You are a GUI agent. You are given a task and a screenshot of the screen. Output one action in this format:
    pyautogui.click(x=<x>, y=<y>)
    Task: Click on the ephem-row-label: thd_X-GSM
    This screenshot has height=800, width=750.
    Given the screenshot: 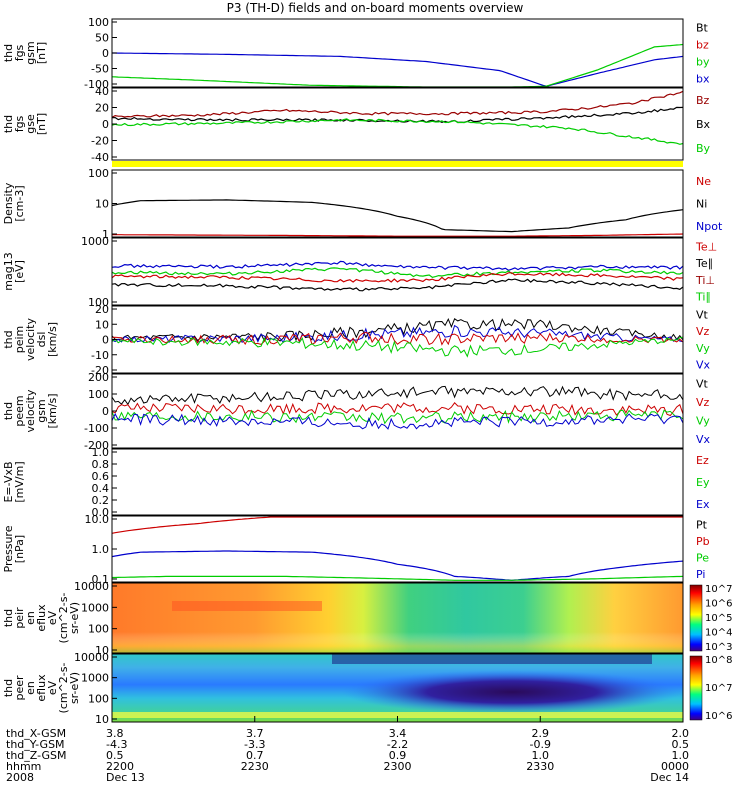 What is the action you would take?
    pyautogui.click(x=36, y=733)
    